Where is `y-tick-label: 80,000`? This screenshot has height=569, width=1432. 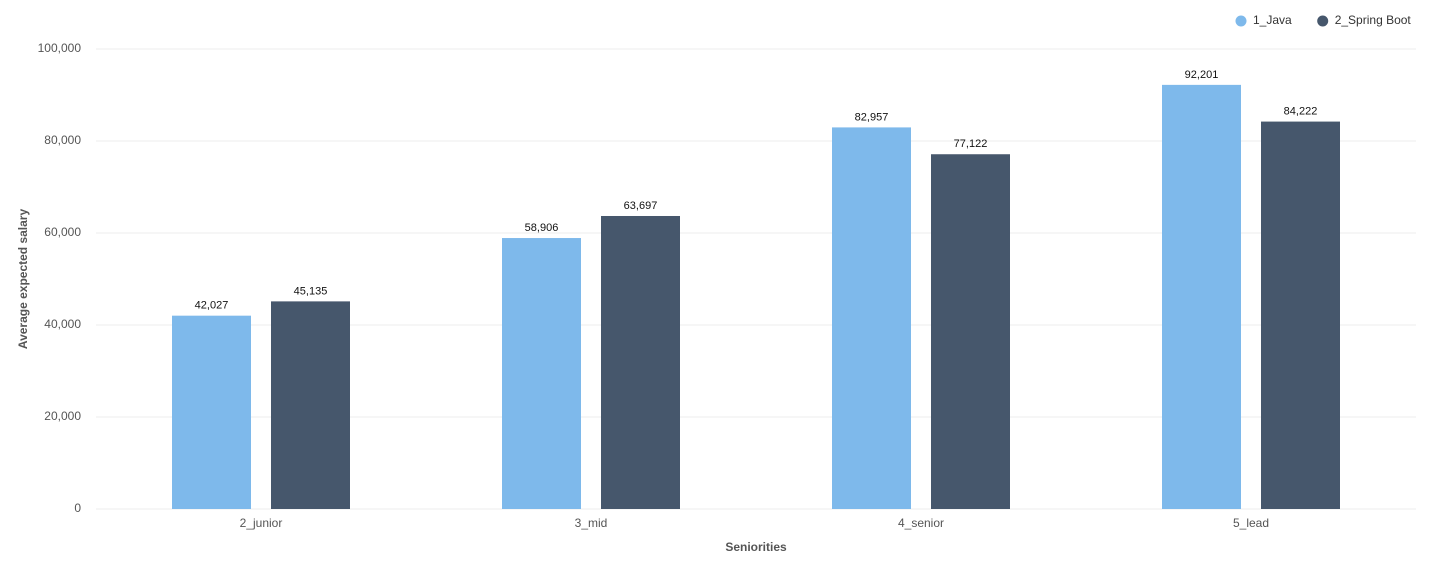
y-tick-label: 80,000 is located at coordinates (62, 140).